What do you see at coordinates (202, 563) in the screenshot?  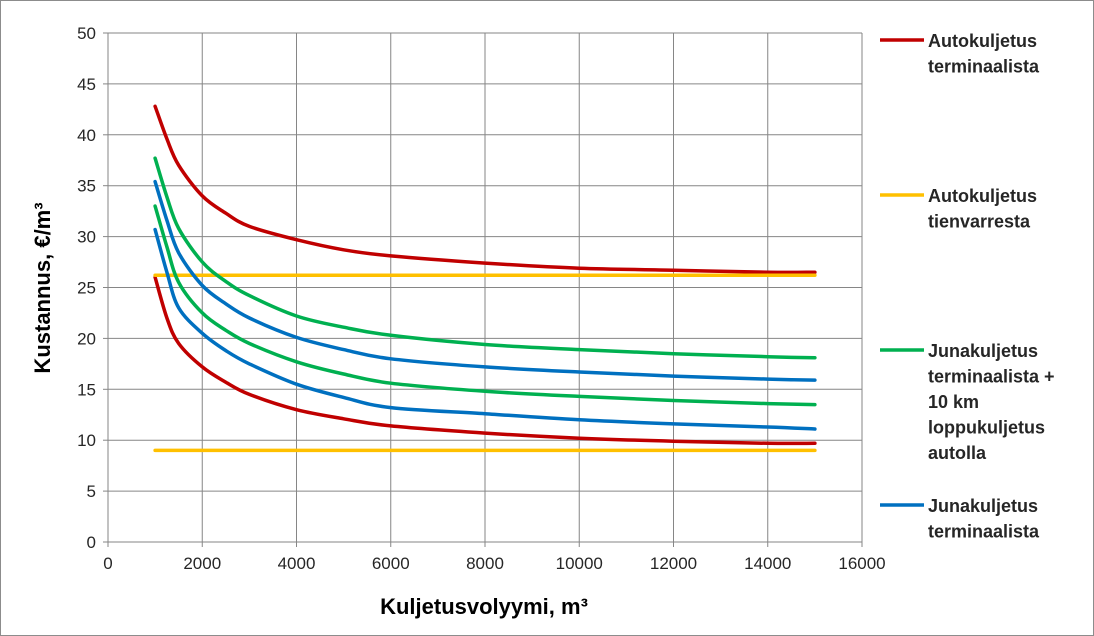 I see `x-tick-label: 2000` at bounding box center [202, 563].